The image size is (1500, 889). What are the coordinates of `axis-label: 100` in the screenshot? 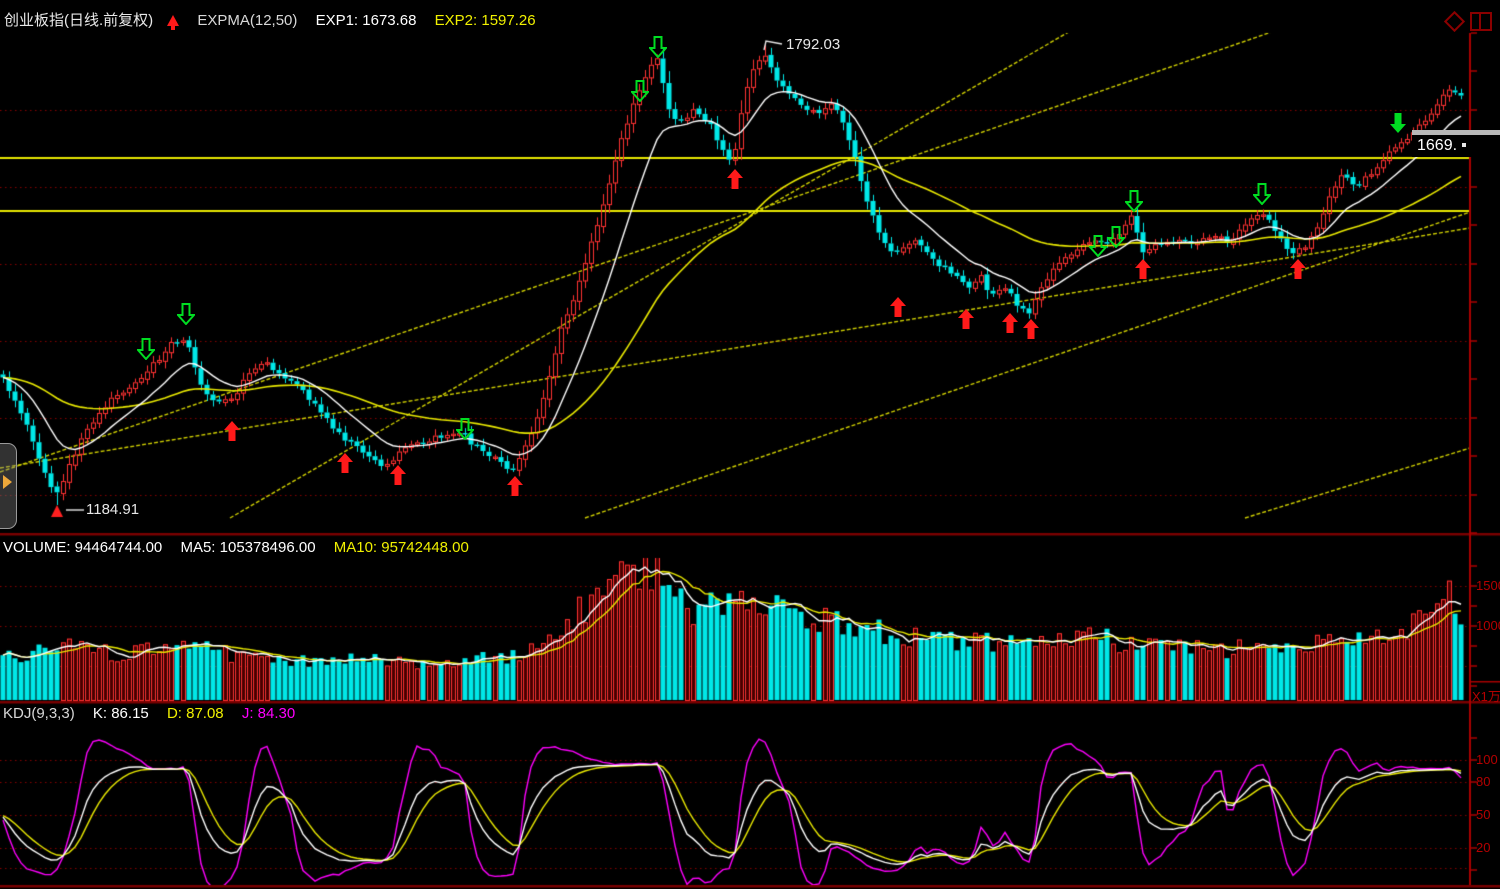 It's located at (1487, 759).